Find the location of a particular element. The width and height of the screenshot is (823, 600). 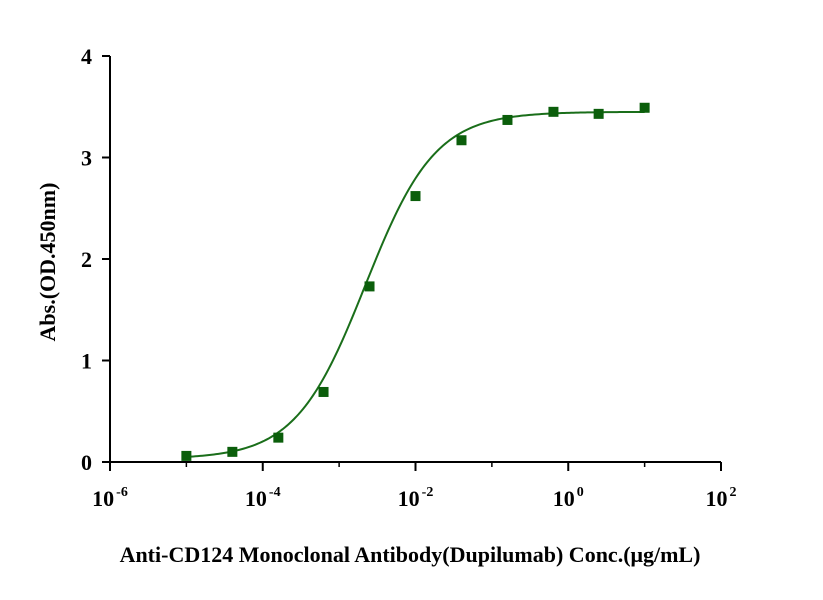

x-tick-label: 10 0 is located at coordinates (568, 498).